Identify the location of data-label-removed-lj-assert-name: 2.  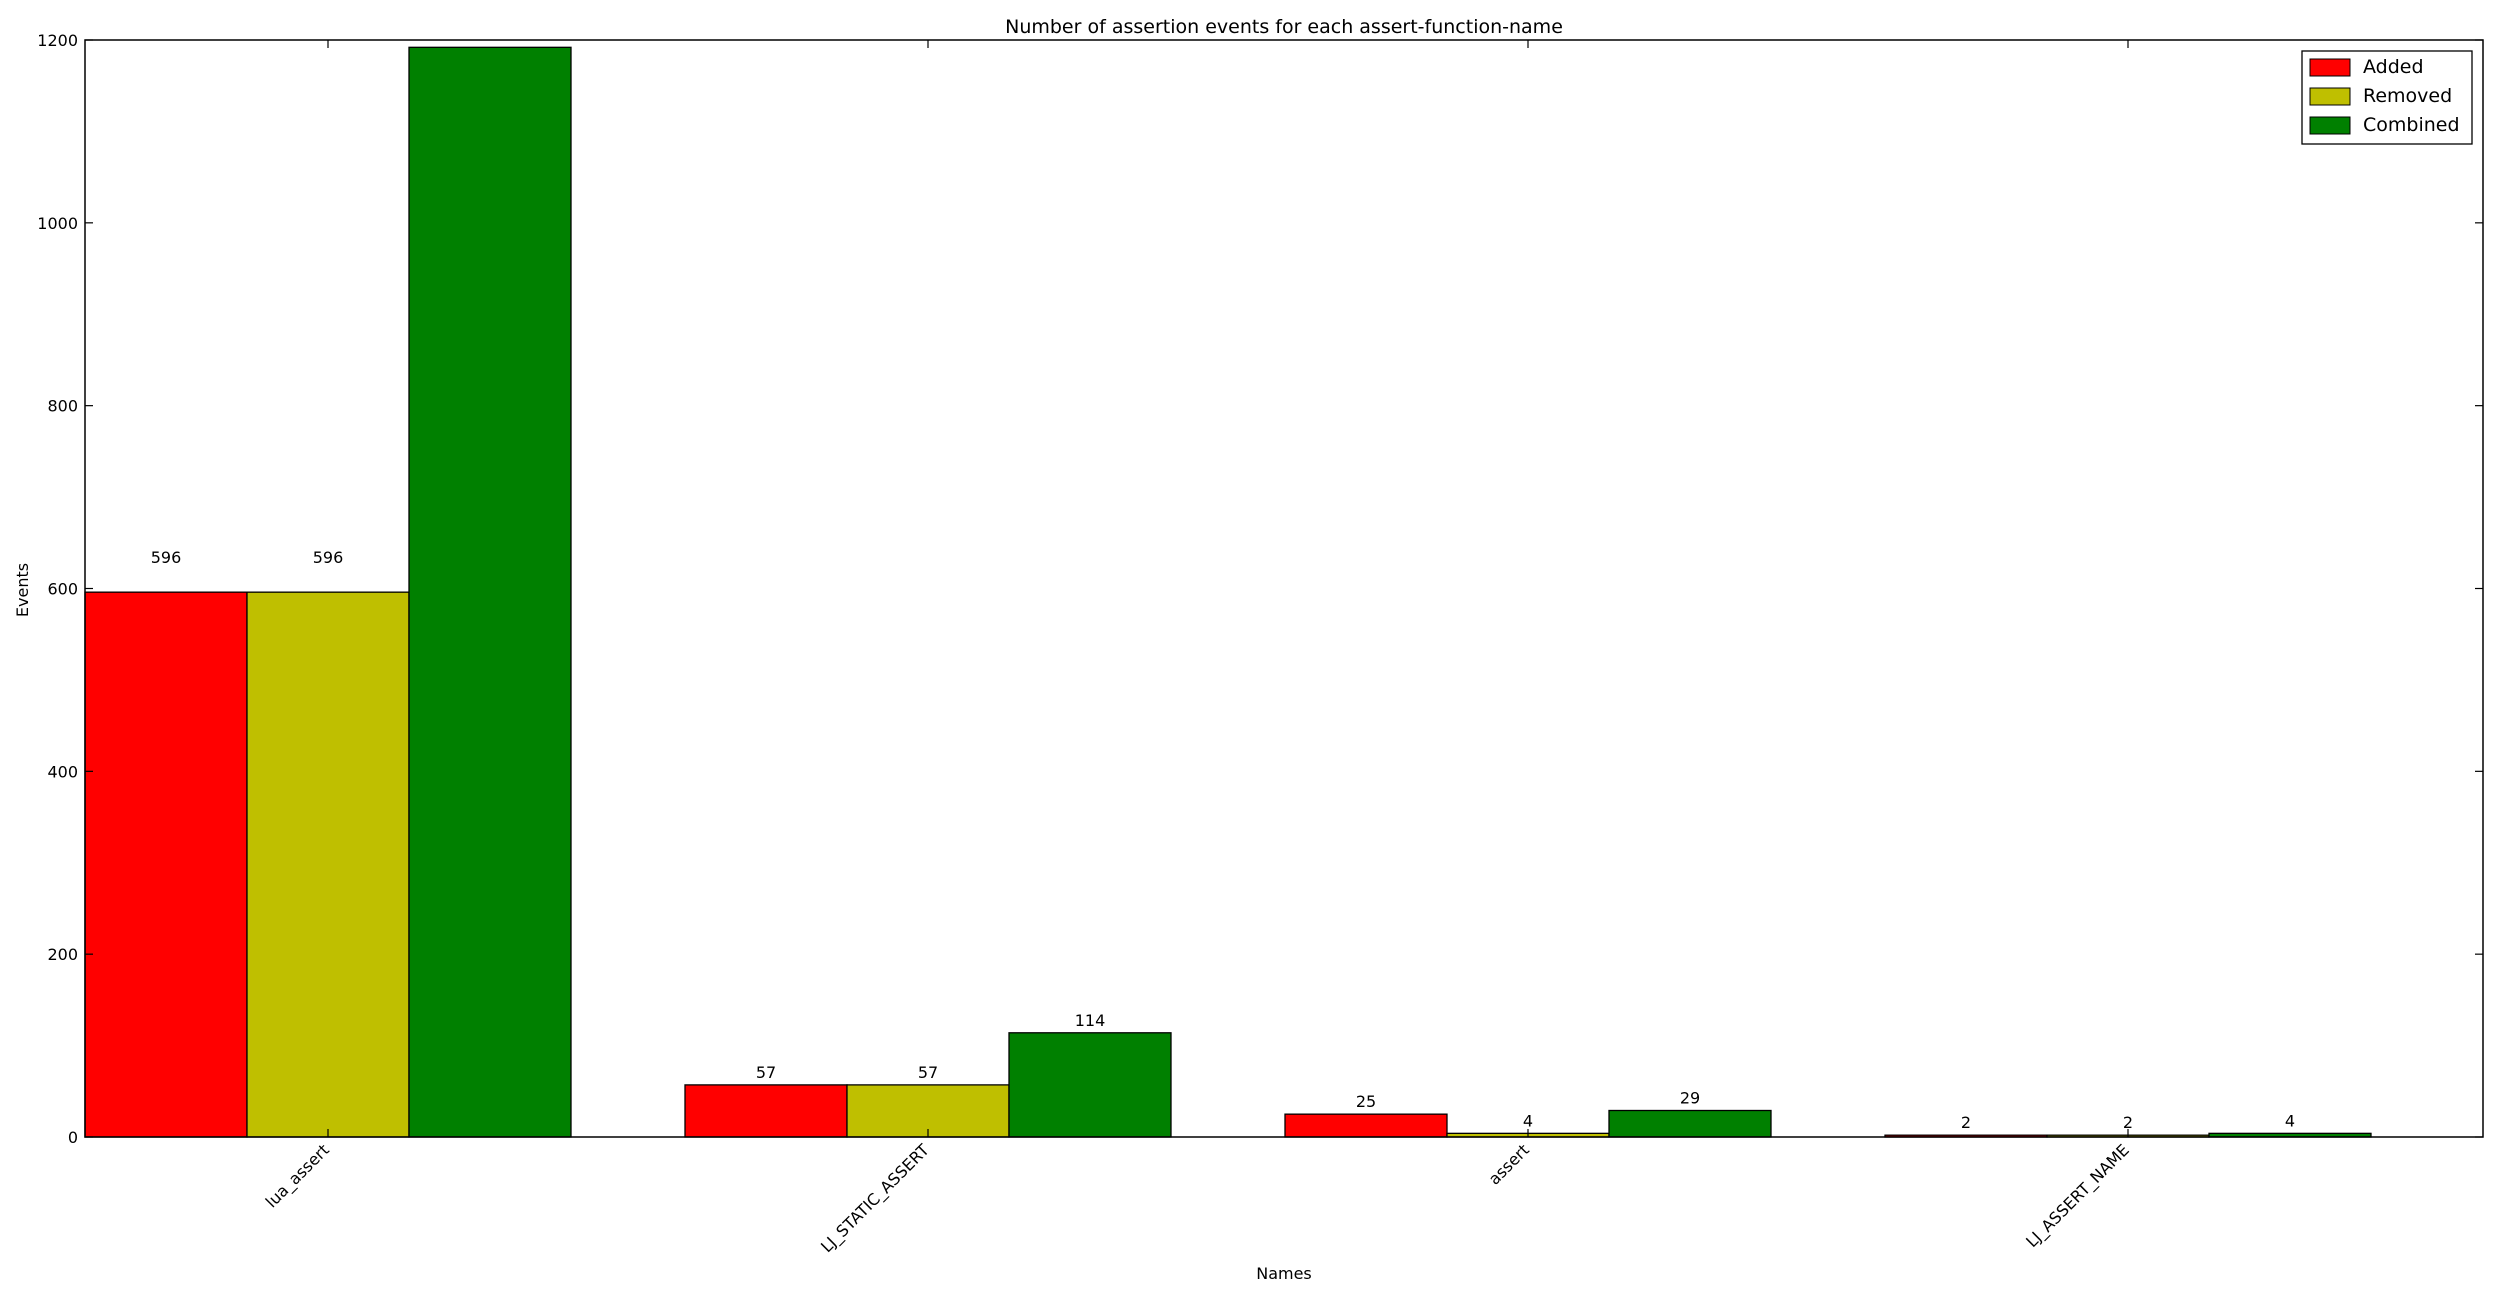
(2128, 1122).